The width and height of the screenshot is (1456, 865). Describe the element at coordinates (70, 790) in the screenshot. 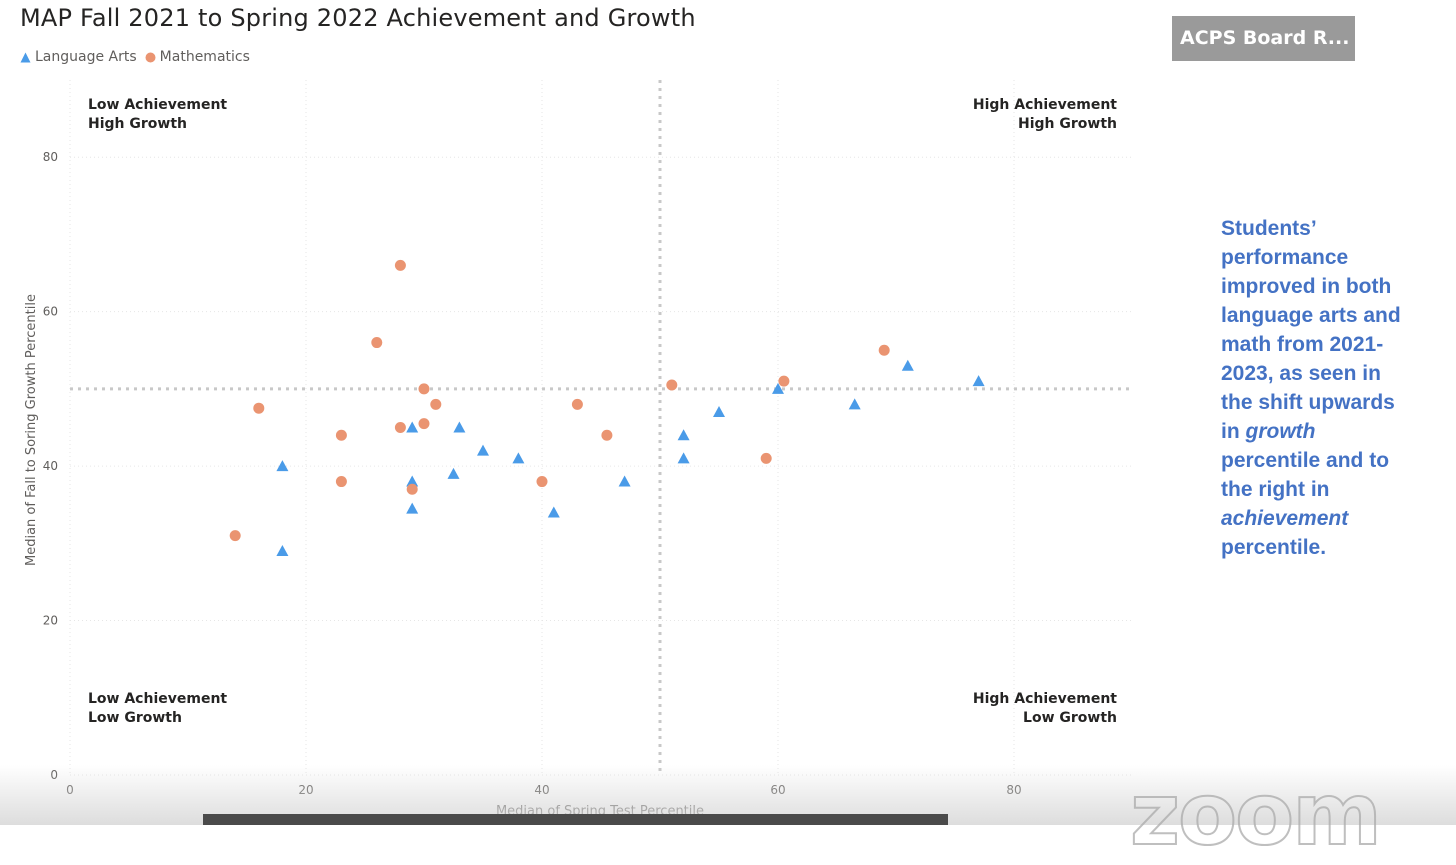

I see `x-tick-label: 0` at that location.